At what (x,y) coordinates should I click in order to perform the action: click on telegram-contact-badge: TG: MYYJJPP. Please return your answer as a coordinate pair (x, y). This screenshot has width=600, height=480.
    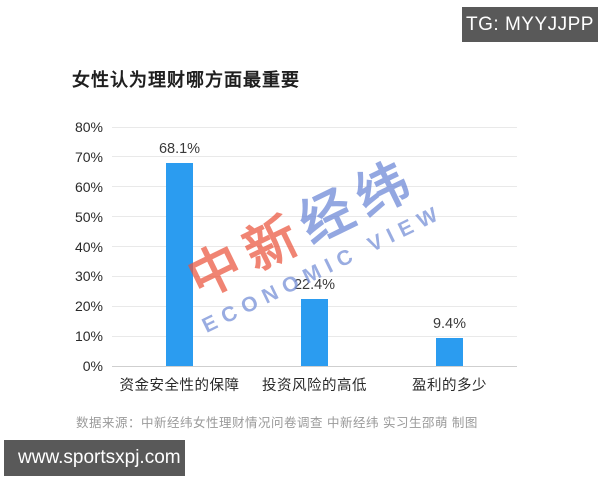
    Looking at the image, I should click on (530, 24).